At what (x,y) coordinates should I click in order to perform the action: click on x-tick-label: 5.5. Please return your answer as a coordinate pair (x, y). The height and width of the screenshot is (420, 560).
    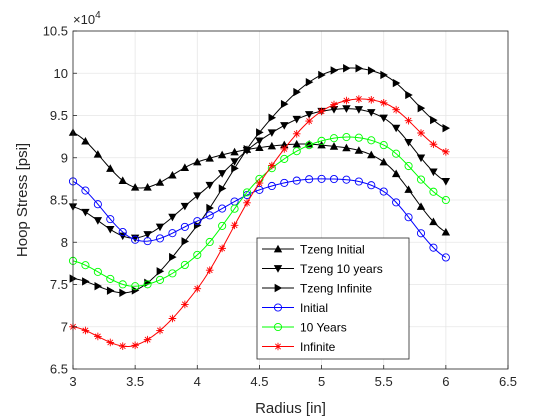
    Looking at the image, I should click on (384, 381).